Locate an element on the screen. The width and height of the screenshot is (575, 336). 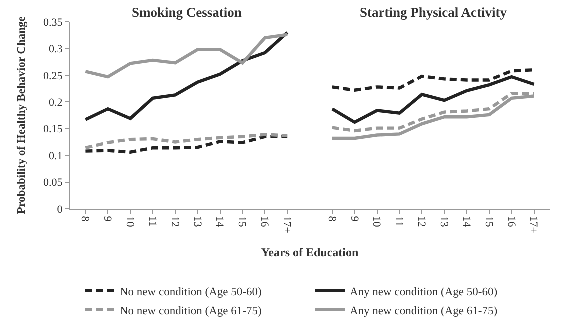
legend-label: Any new condition (Age 50-60) is located at coordinates (424, 292).